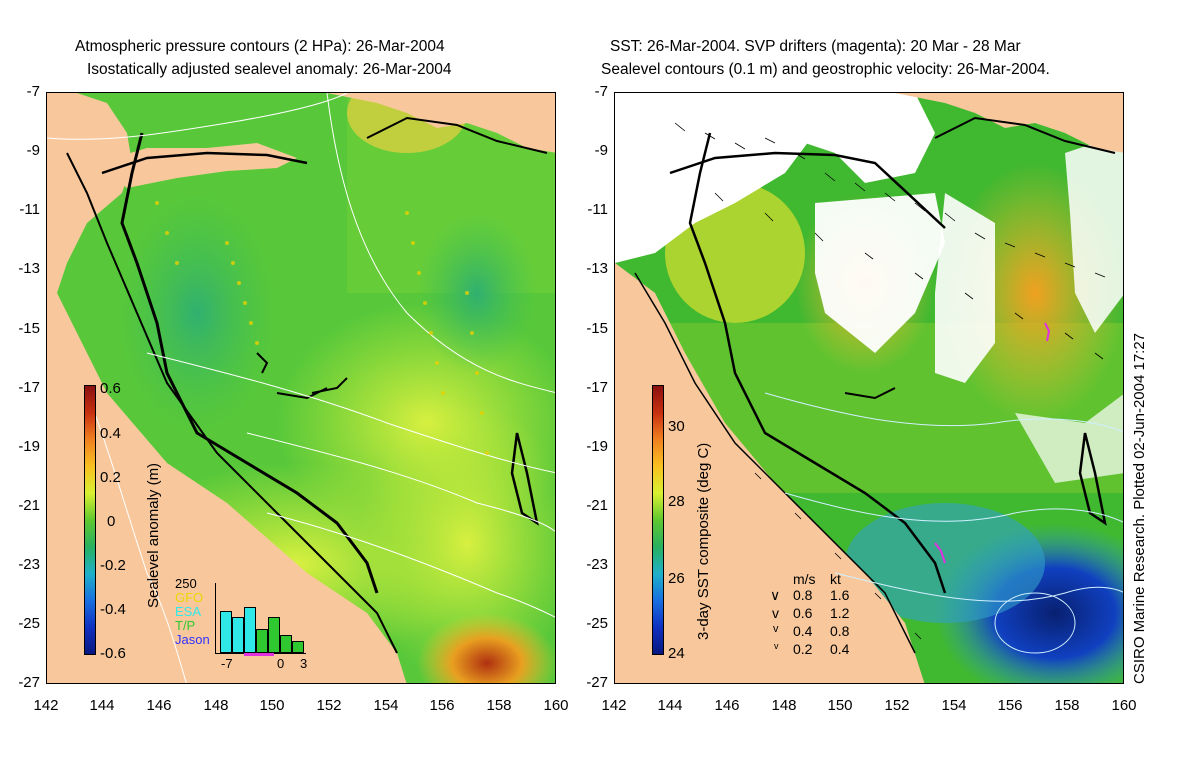 This screenshot has width=1183, height=769. What do you see at coordinates (804, 579) in the screenshot?
I see `speed-header-ms: m/s` at bounding box center [804, 579].